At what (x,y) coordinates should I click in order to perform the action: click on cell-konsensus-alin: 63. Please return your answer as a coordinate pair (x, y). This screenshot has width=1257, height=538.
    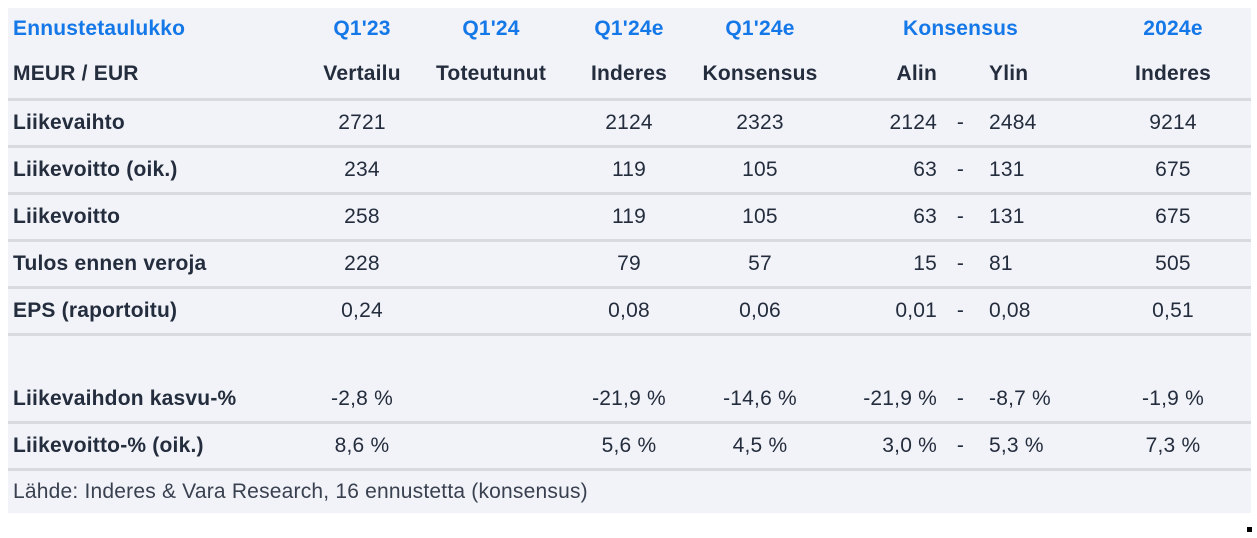
    Looking at the image, I should click on (925, 169).